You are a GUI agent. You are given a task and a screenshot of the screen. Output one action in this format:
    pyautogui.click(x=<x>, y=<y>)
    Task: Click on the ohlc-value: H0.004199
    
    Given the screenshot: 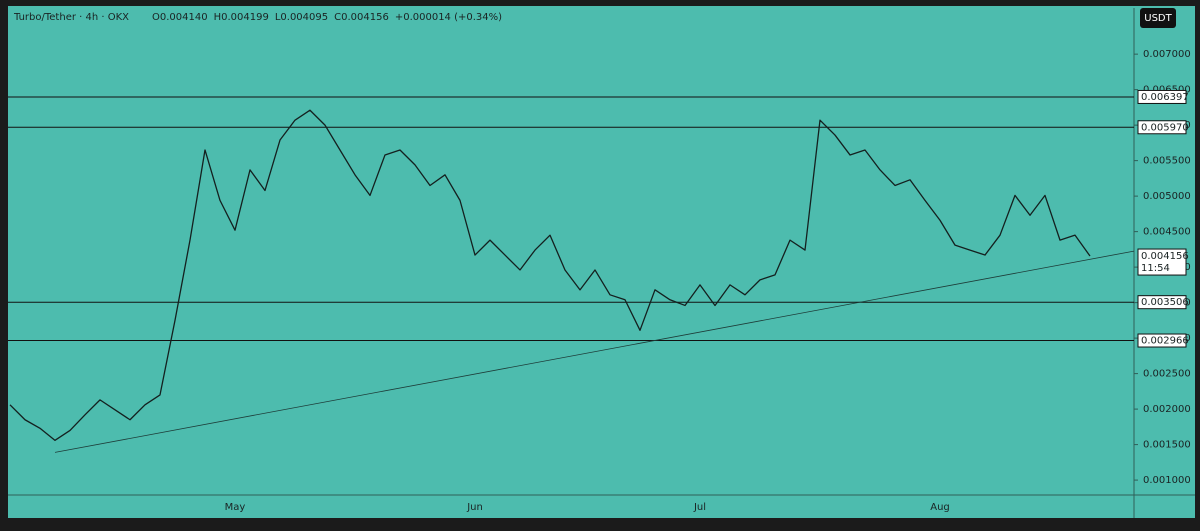 What is the action you would take?
    pyautogui.click(x=241, y=17)
    